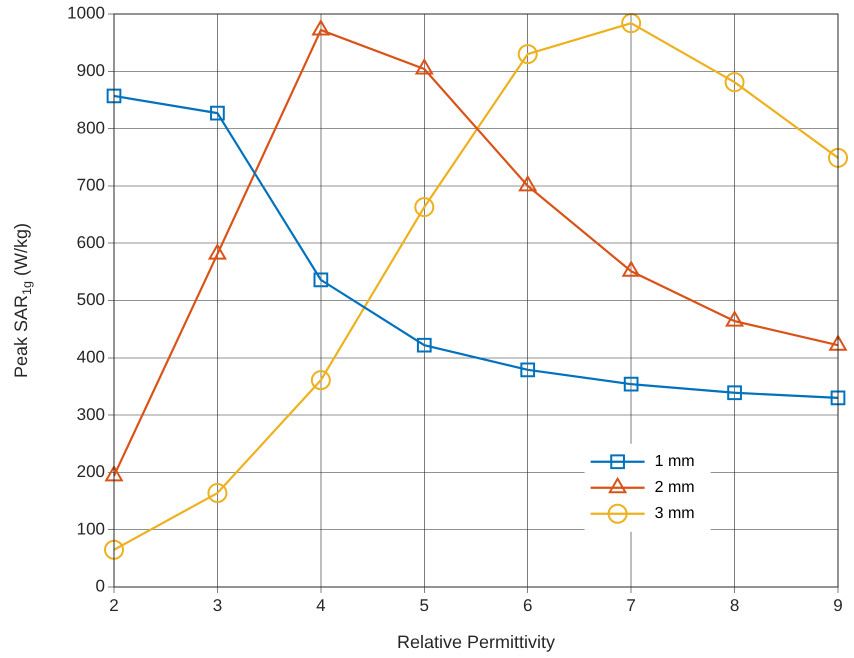  I want to click on x-tick-label: 4, so click(321, 605).